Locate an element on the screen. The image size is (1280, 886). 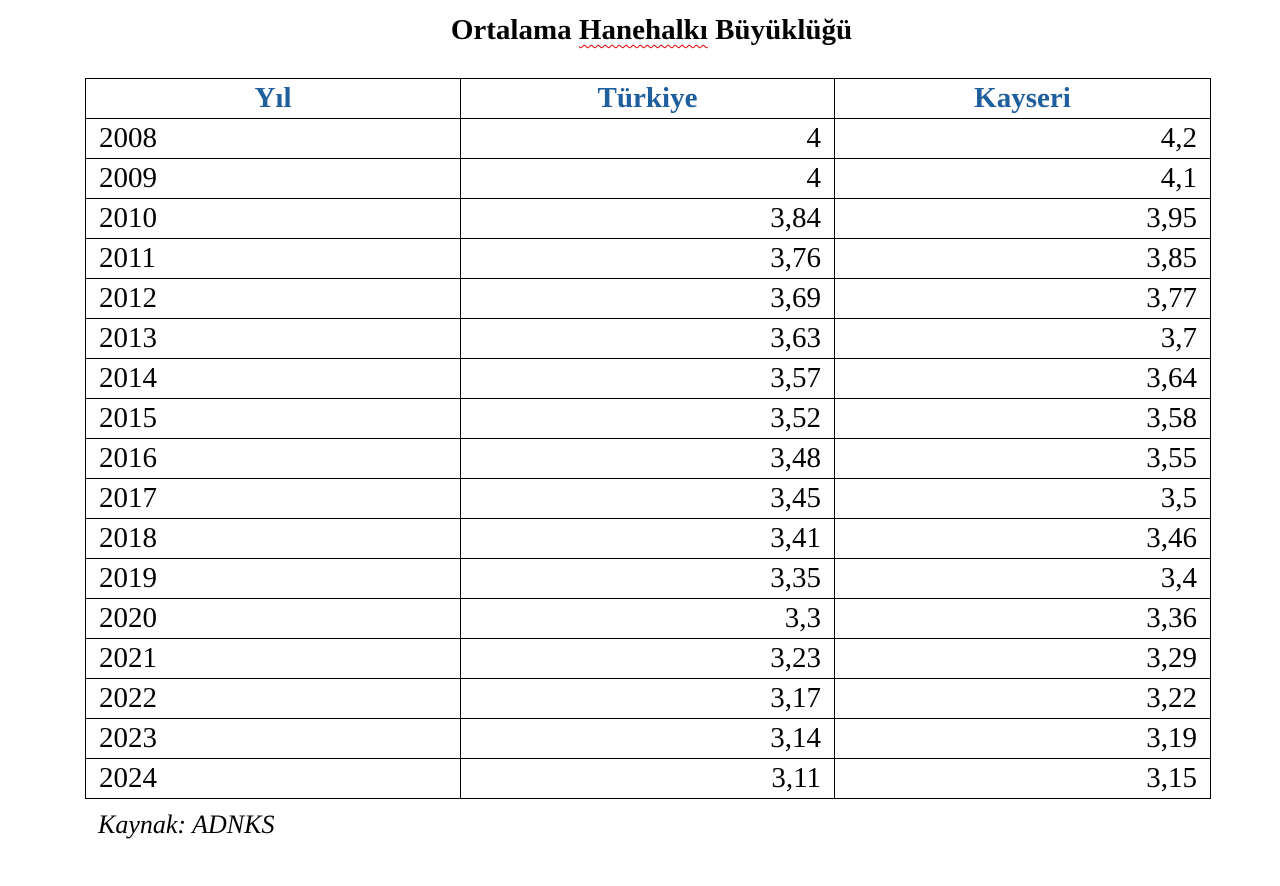
value-cell: 3,76 is located at coordinates (647, 258).